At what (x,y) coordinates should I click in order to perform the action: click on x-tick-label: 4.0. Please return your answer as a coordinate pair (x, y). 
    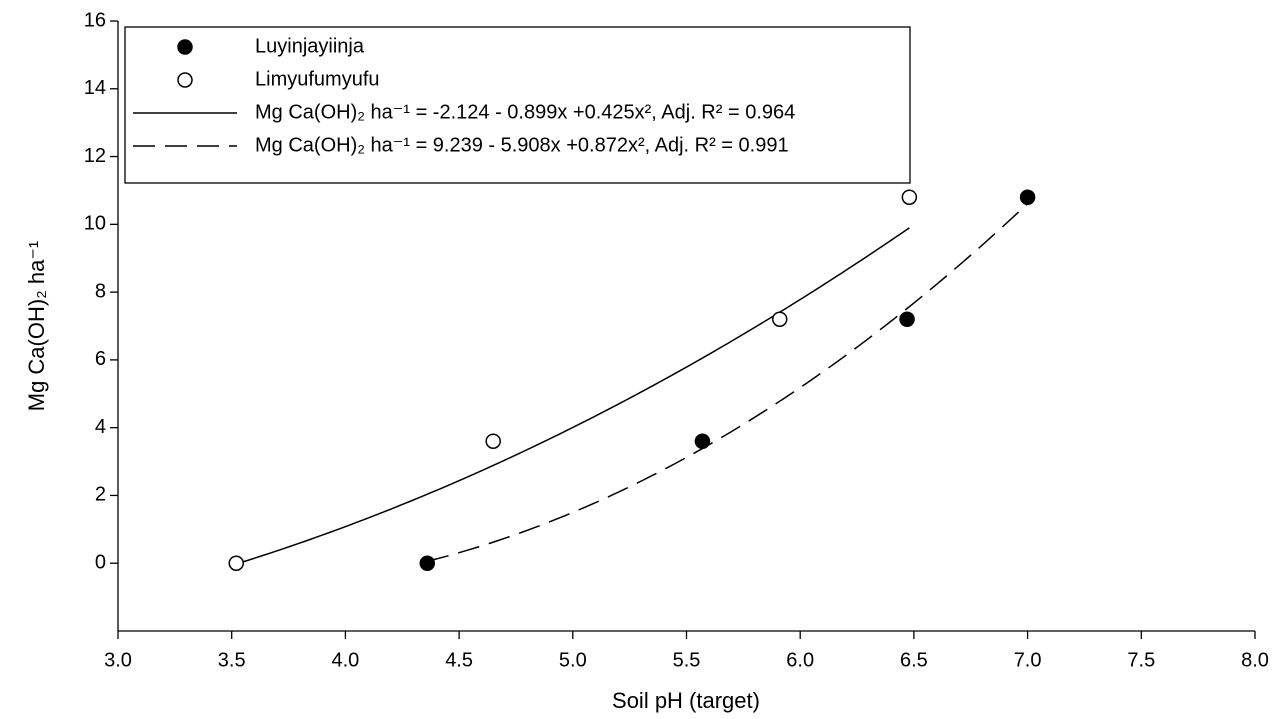
    Looking at the image, I should click on (345, 660).